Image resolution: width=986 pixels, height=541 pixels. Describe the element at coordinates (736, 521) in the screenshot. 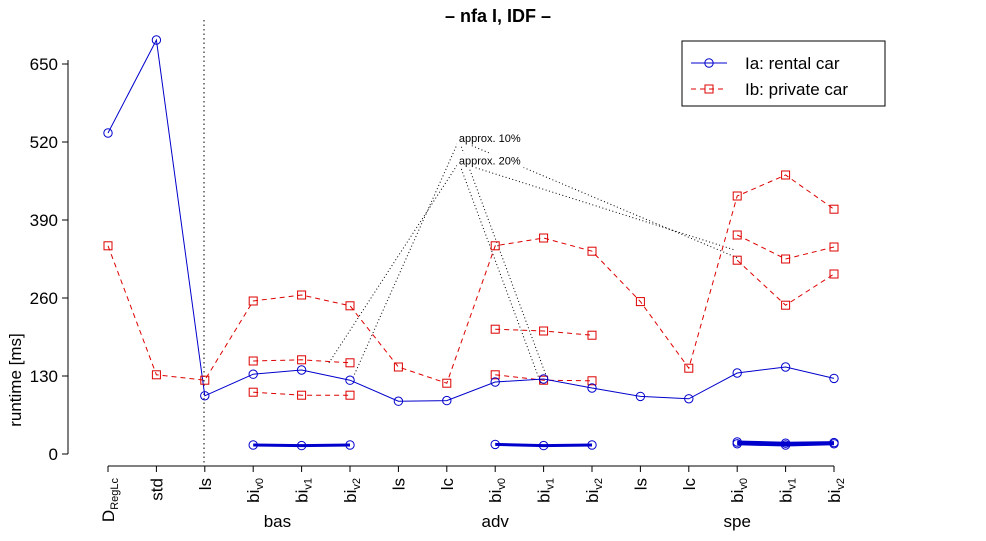

I see `group-label: spe` at that location.